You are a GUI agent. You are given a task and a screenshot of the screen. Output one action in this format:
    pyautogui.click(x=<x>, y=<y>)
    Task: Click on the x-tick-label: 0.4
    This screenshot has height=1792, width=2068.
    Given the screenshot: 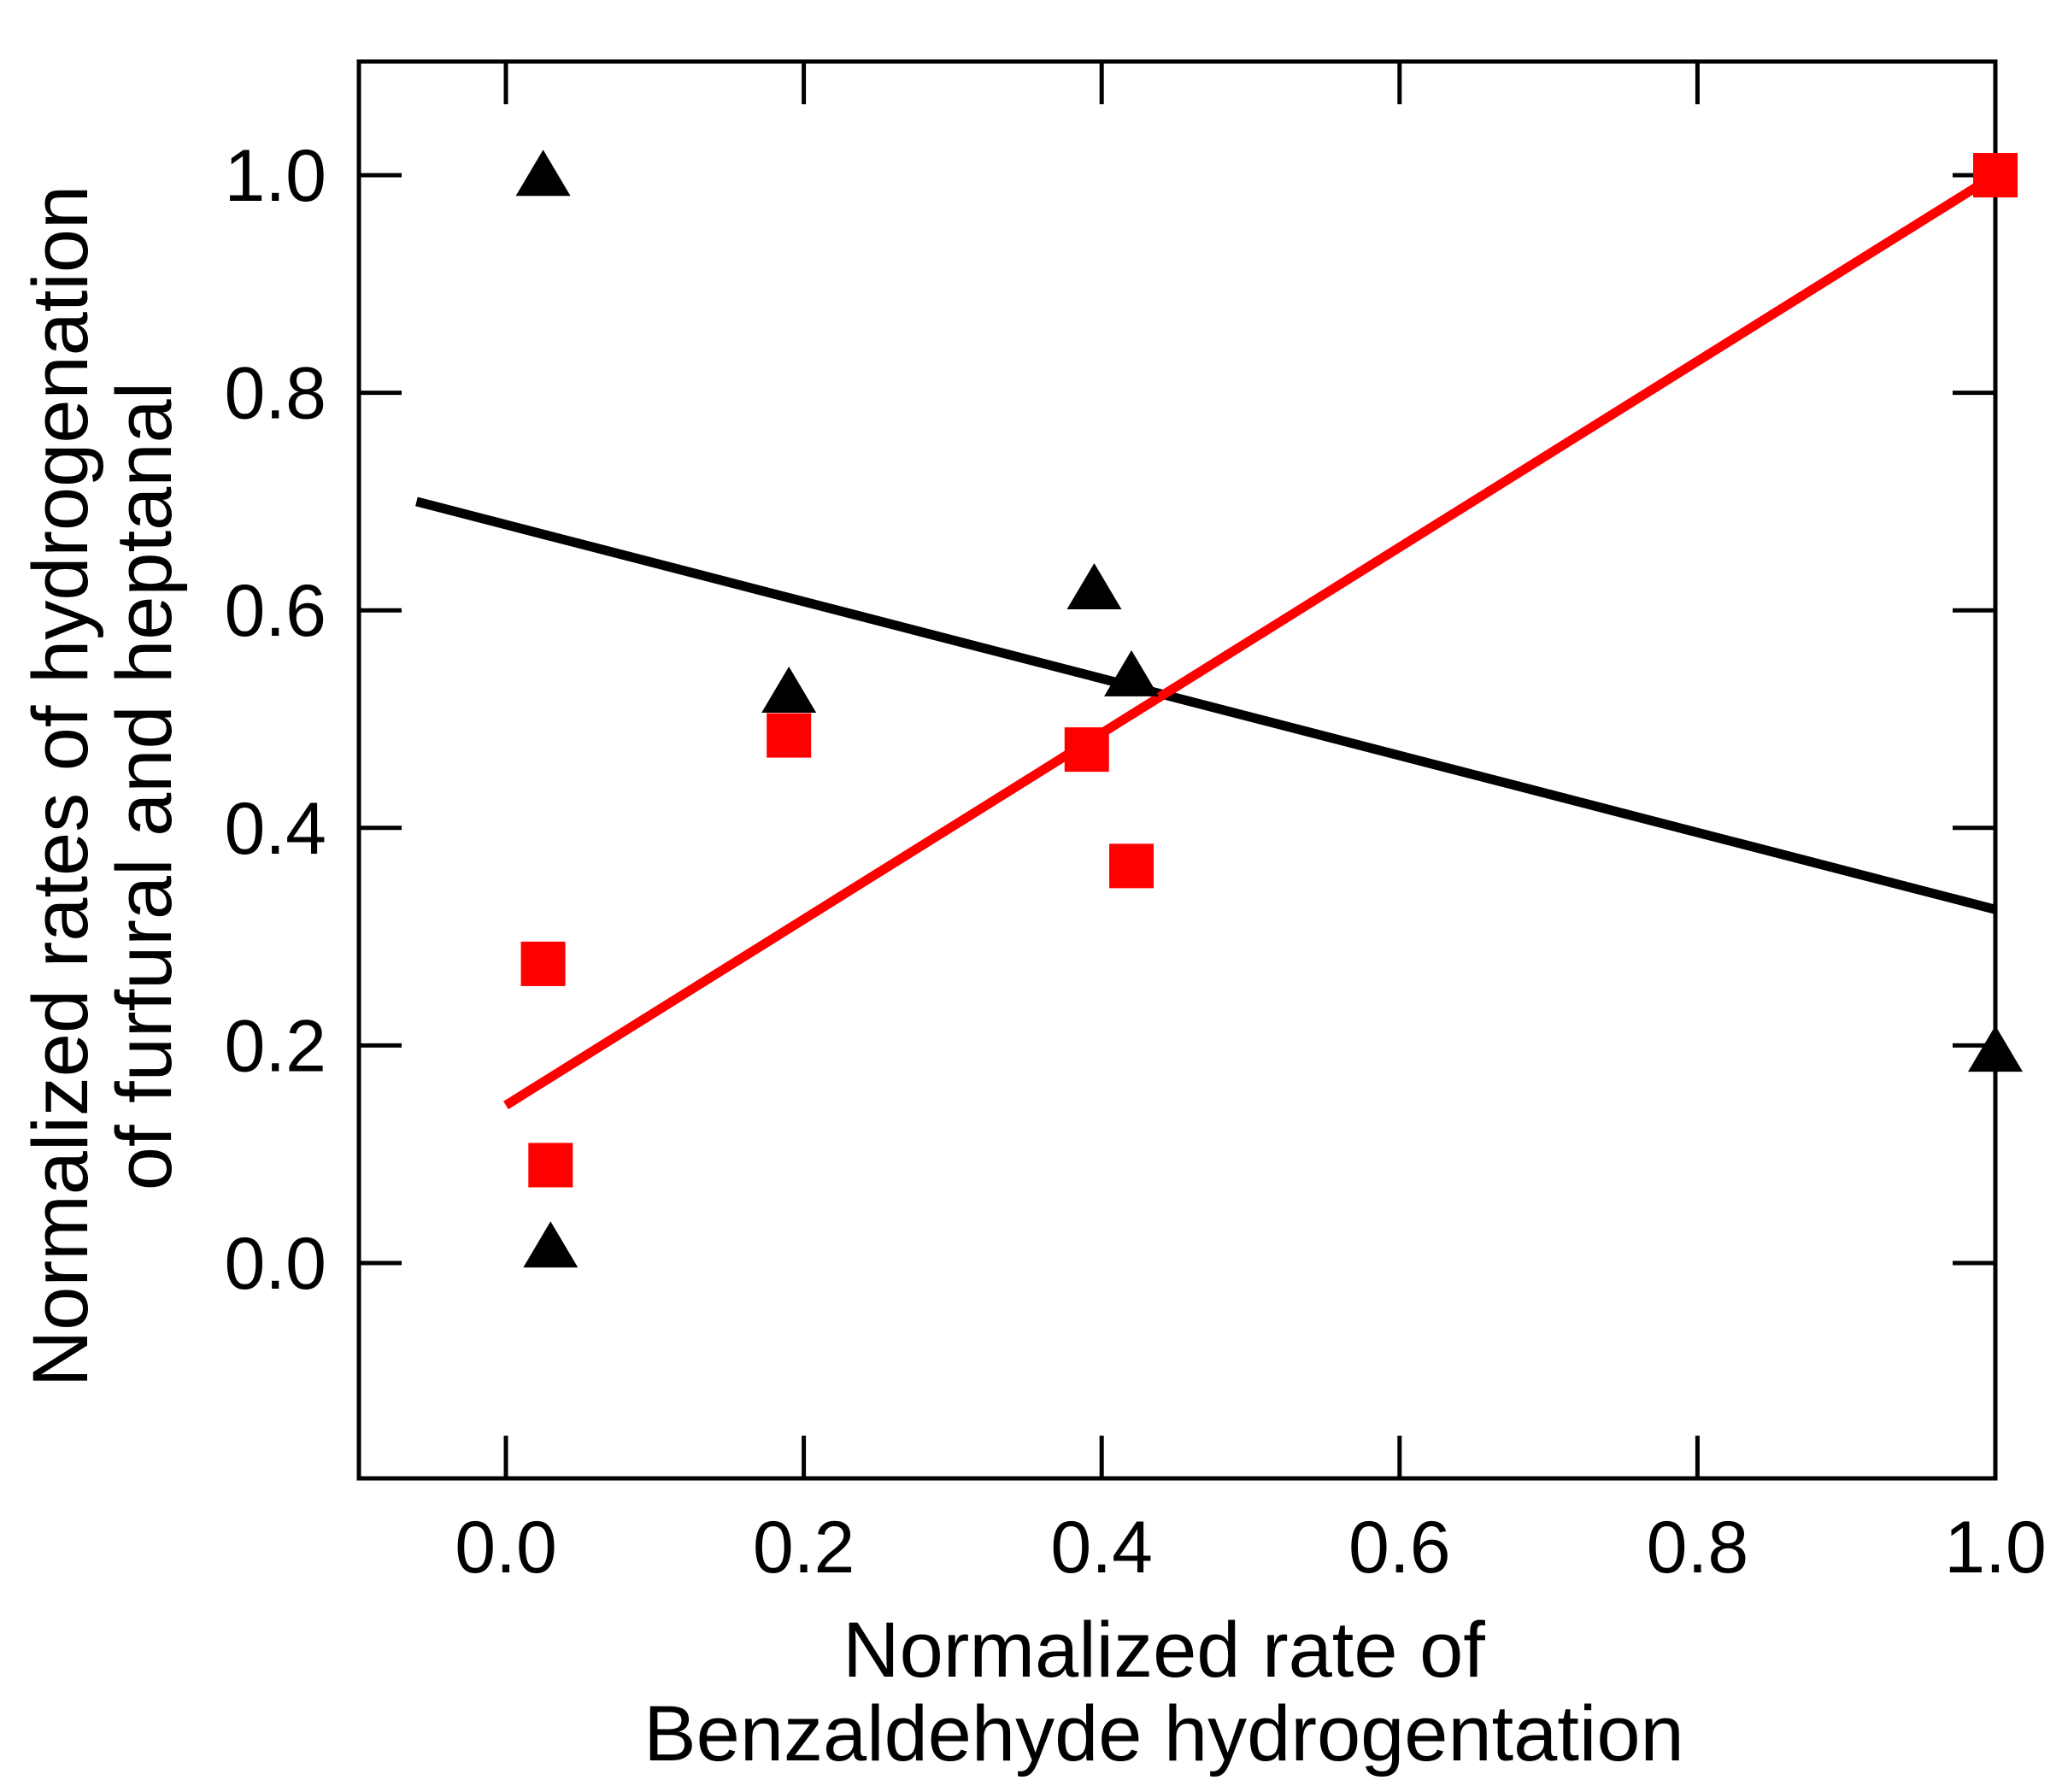 What is the action you would take?
    pyautogui.click(x=1101, y=1548)
    